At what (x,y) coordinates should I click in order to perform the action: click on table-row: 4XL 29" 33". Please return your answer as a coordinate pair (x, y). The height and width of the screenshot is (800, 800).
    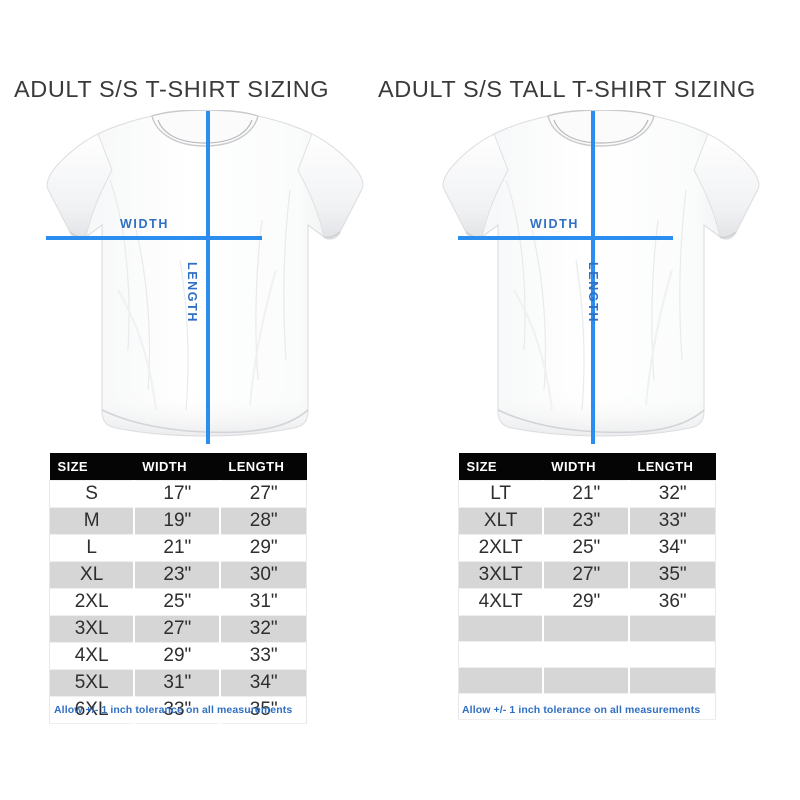
    Looking at the image, I should click on (178, 656).